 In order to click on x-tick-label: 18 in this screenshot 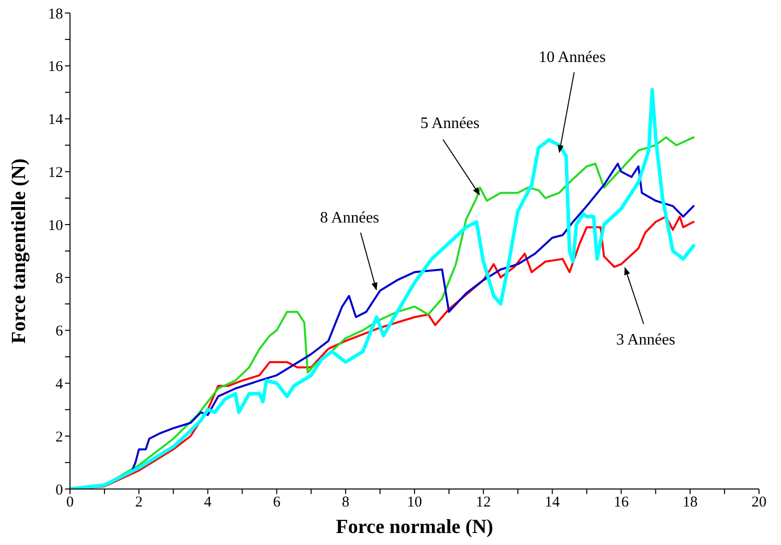, I will do `click(690, 502)`.